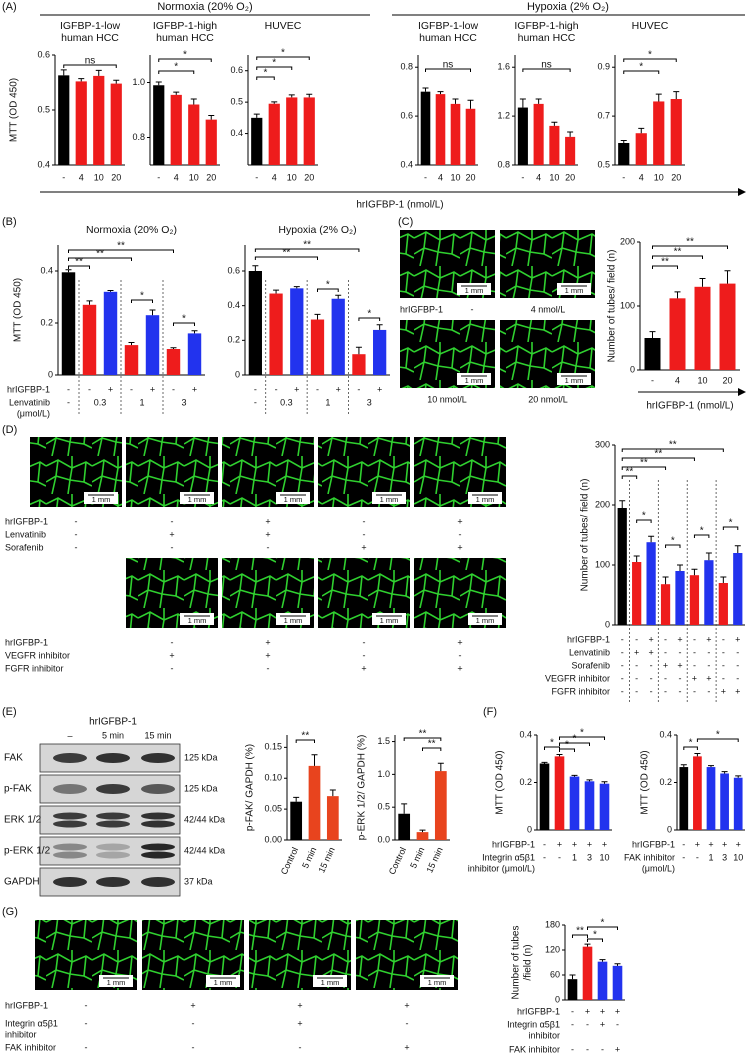 This screenshot has width=755, height=1061. I want to click on condition-label: Integrin α5β1, so click(533, 1024).